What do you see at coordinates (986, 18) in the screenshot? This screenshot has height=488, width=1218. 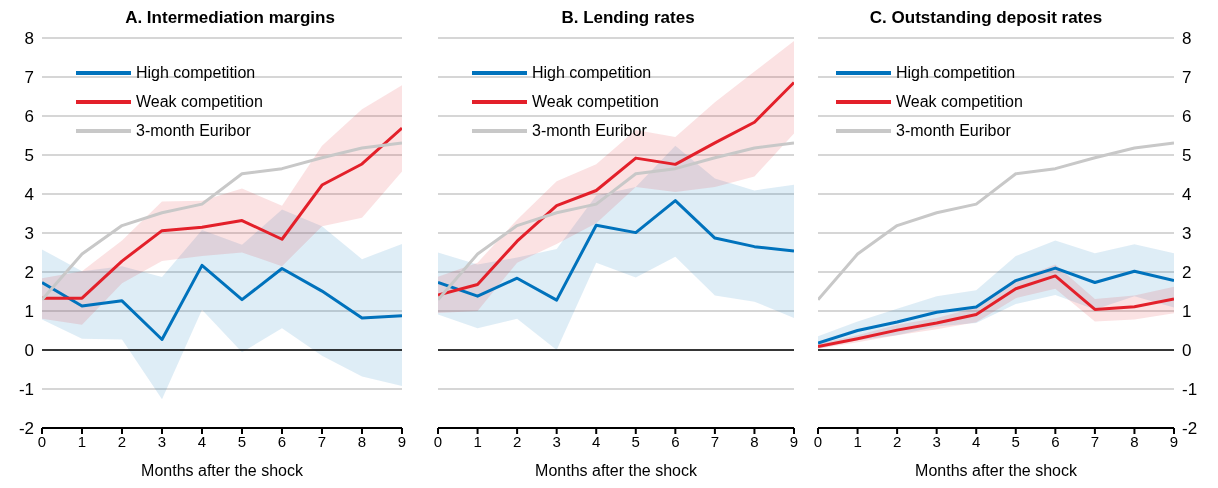 I see `chart-title: C. Outstanding deposit rates` at bounding box center [986, 18].